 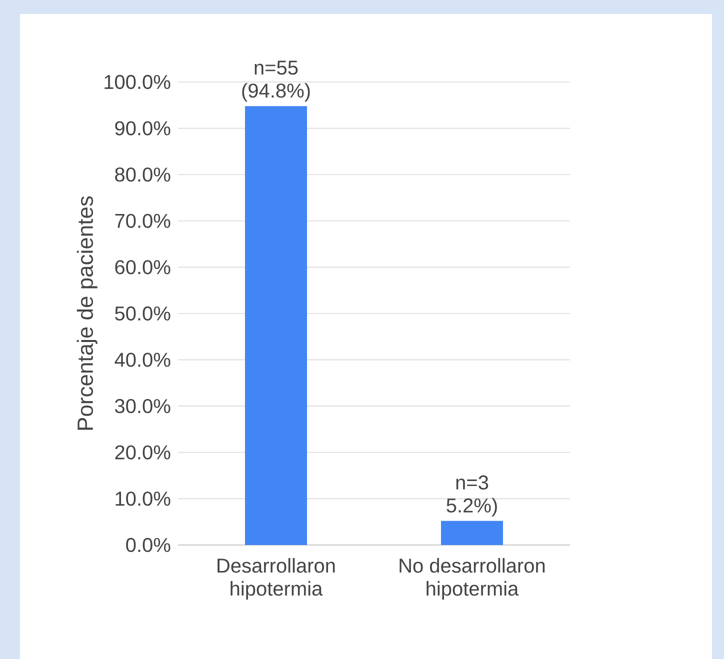 What do you see at coordinates (276, 81) in the screenshot?
I see `data-label: n=55 (94.8%)` at bounding box center [276, 81].